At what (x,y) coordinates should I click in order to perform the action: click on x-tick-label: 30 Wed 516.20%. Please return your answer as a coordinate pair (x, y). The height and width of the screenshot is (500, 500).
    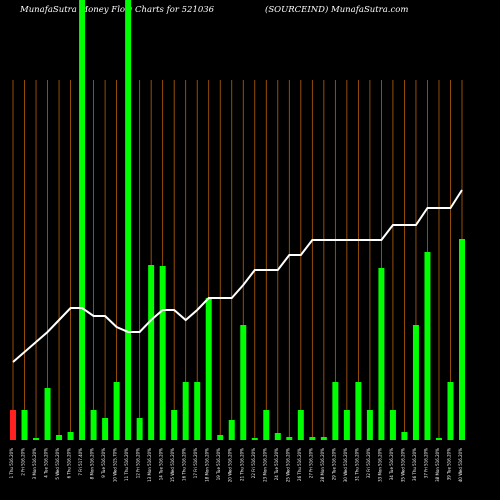
    Looking at the image, I should click on (345, 465).